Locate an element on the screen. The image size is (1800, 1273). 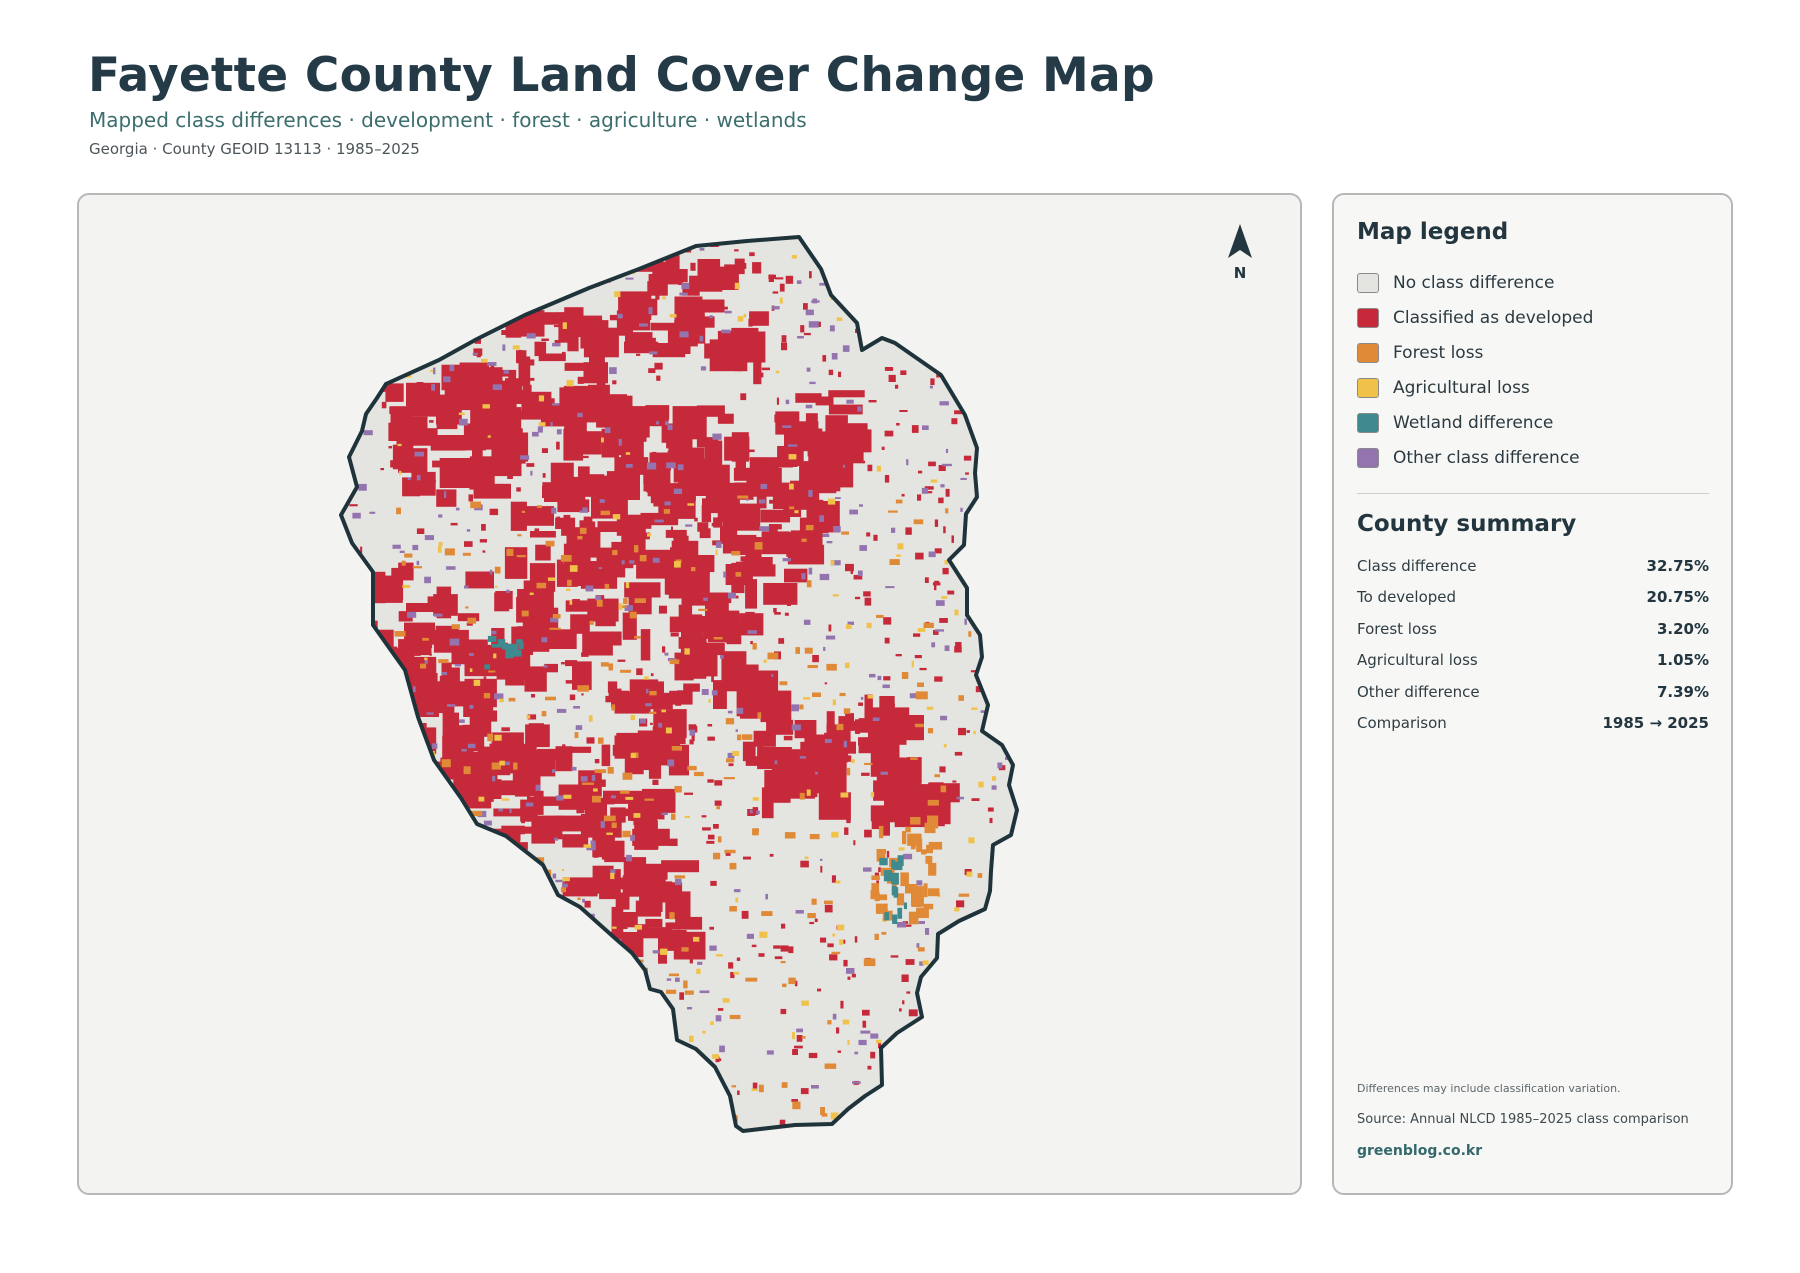
summary-row-comparison: Comparison 1985 → 2025 is located at coordinates (1533, 724).